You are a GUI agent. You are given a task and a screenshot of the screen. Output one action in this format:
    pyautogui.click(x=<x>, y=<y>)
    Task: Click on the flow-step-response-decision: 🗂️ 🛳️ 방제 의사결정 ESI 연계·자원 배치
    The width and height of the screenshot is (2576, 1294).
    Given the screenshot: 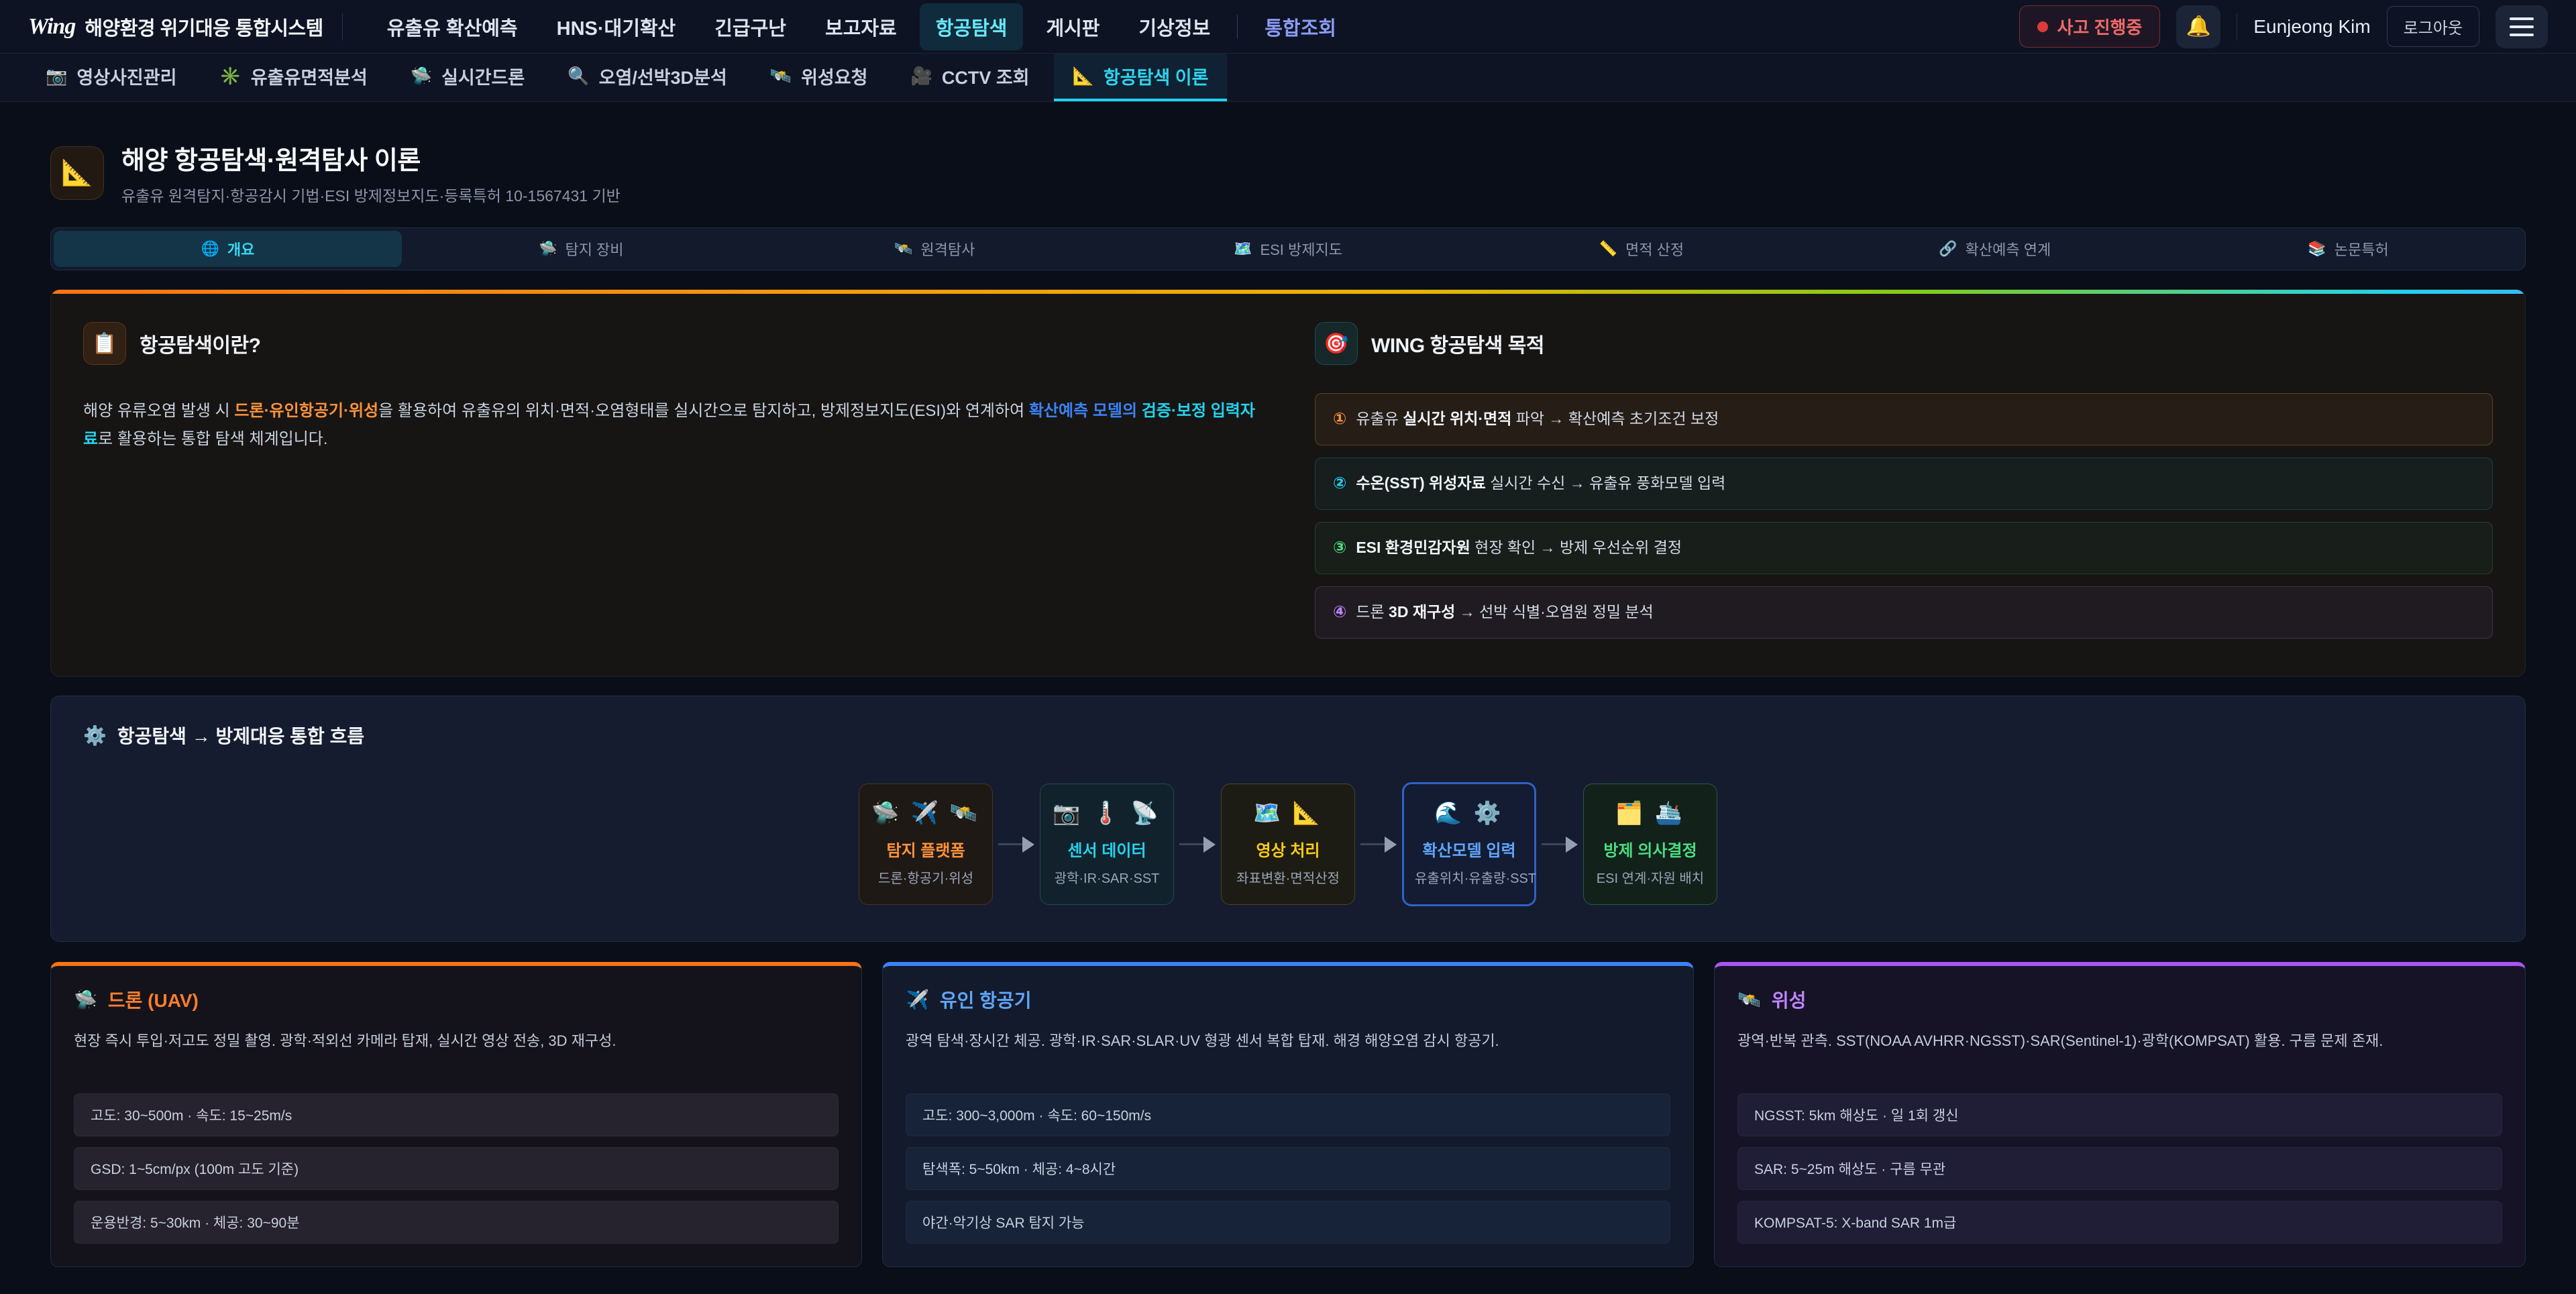 What is the action you would take?
    pyautogui.click(x=1650, y=844)
    